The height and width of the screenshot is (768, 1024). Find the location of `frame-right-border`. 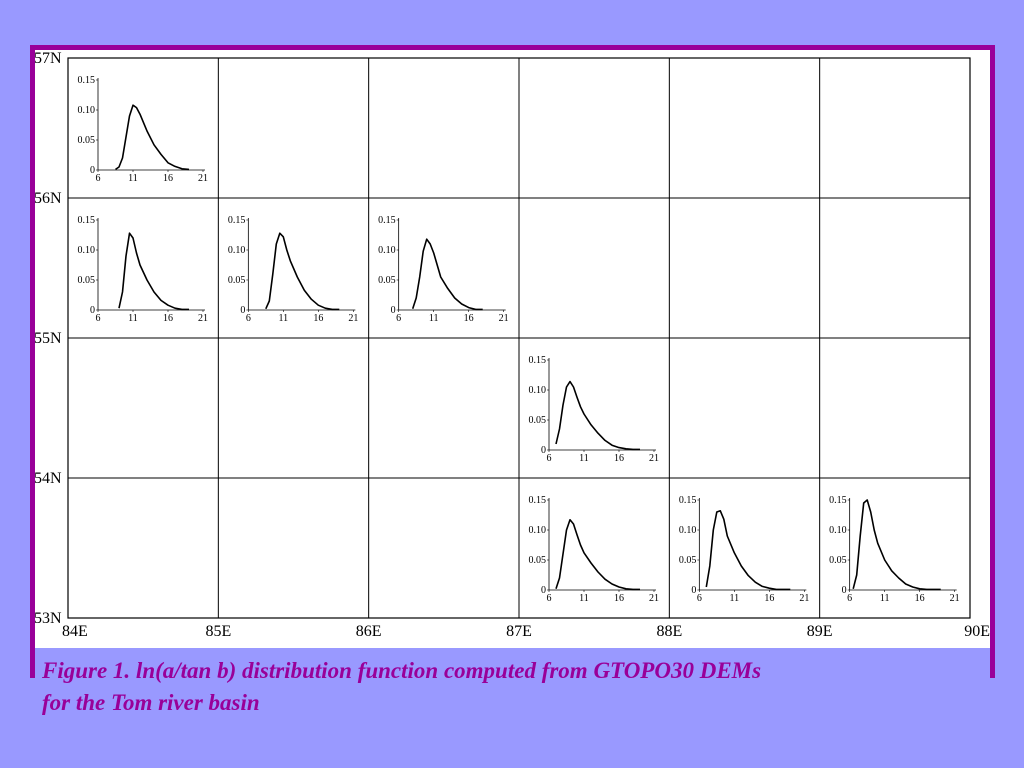

frame-right-border is located at coordinates (992, 363).